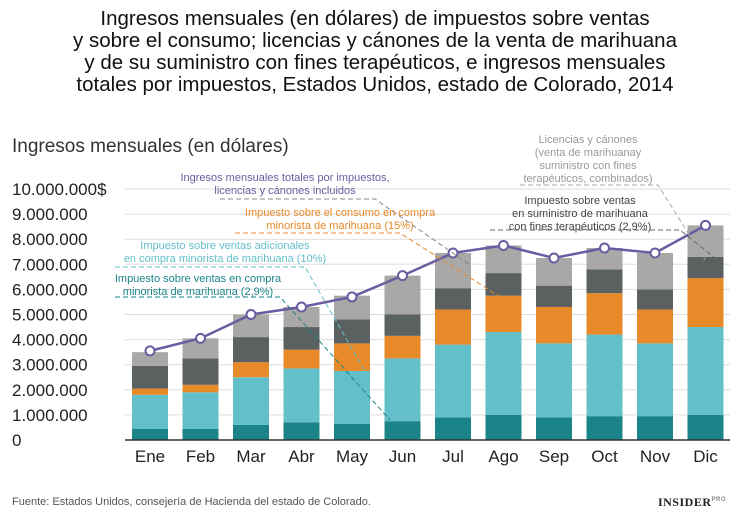 The height and width of the screenshot is (521, 750). Describe the element at coordinates (225, 246) in the screenshot. I see `annotation-additional: Impuesto sobre ventas adicionales` at that location.